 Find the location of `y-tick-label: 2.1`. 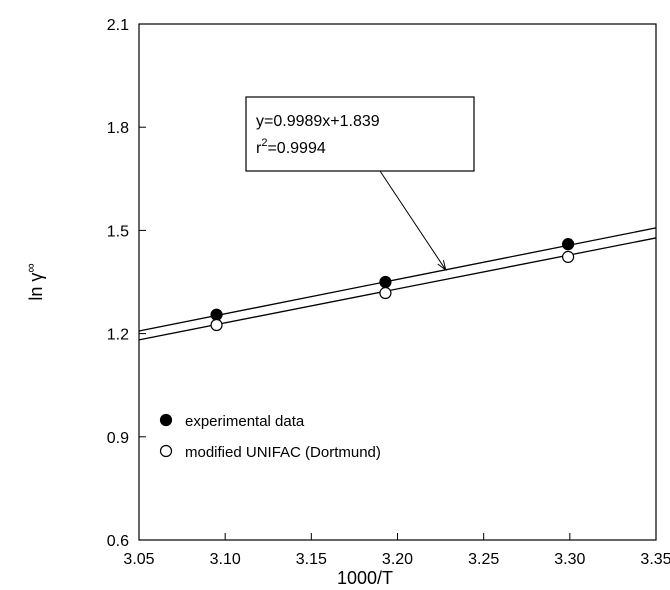

y-tick-label: 2.1 is located at coordinates (118, 25).